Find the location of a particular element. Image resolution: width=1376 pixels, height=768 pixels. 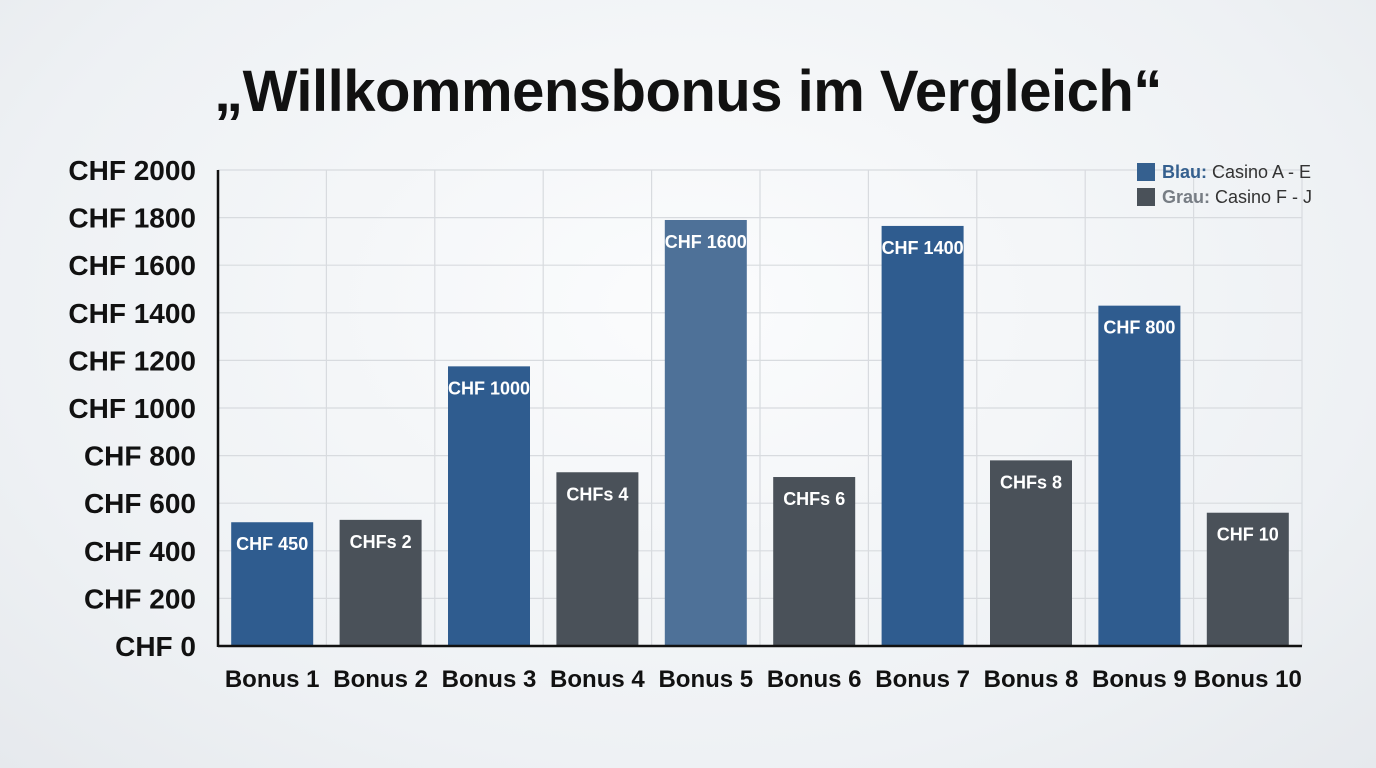

x-tick-label: Bonus 5 is located at coordinates (705, 679).